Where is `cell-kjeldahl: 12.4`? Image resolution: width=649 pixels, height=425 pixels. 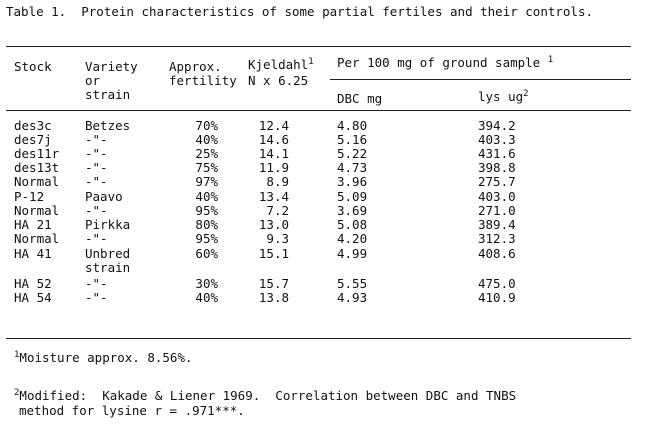 cell-kjeldahl: 12.4 is located at coordinates (273, 125).